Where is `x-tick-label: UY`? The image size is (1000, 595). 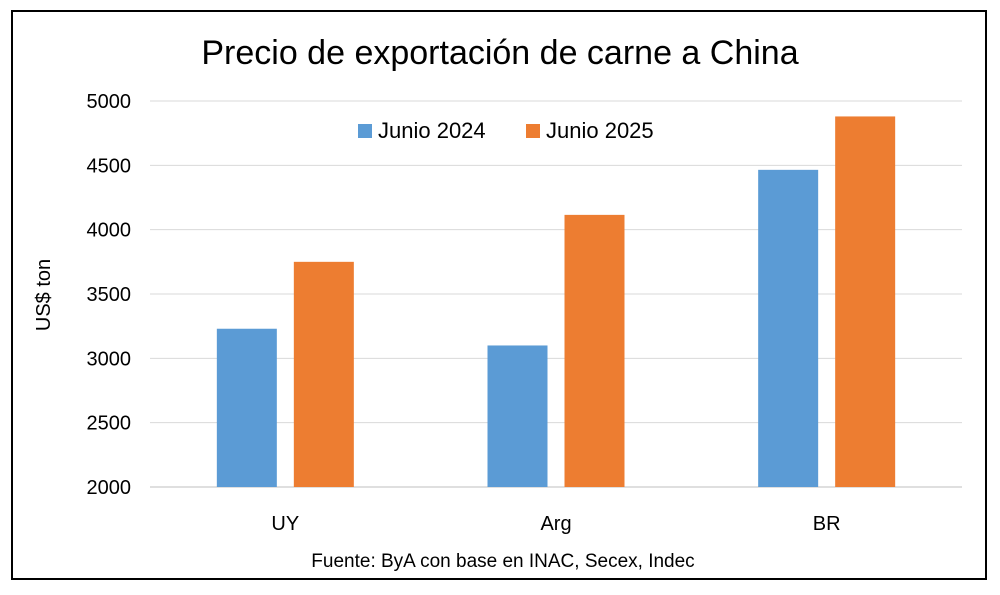 x-tick-label: UY is located at coordinates (285, 524).